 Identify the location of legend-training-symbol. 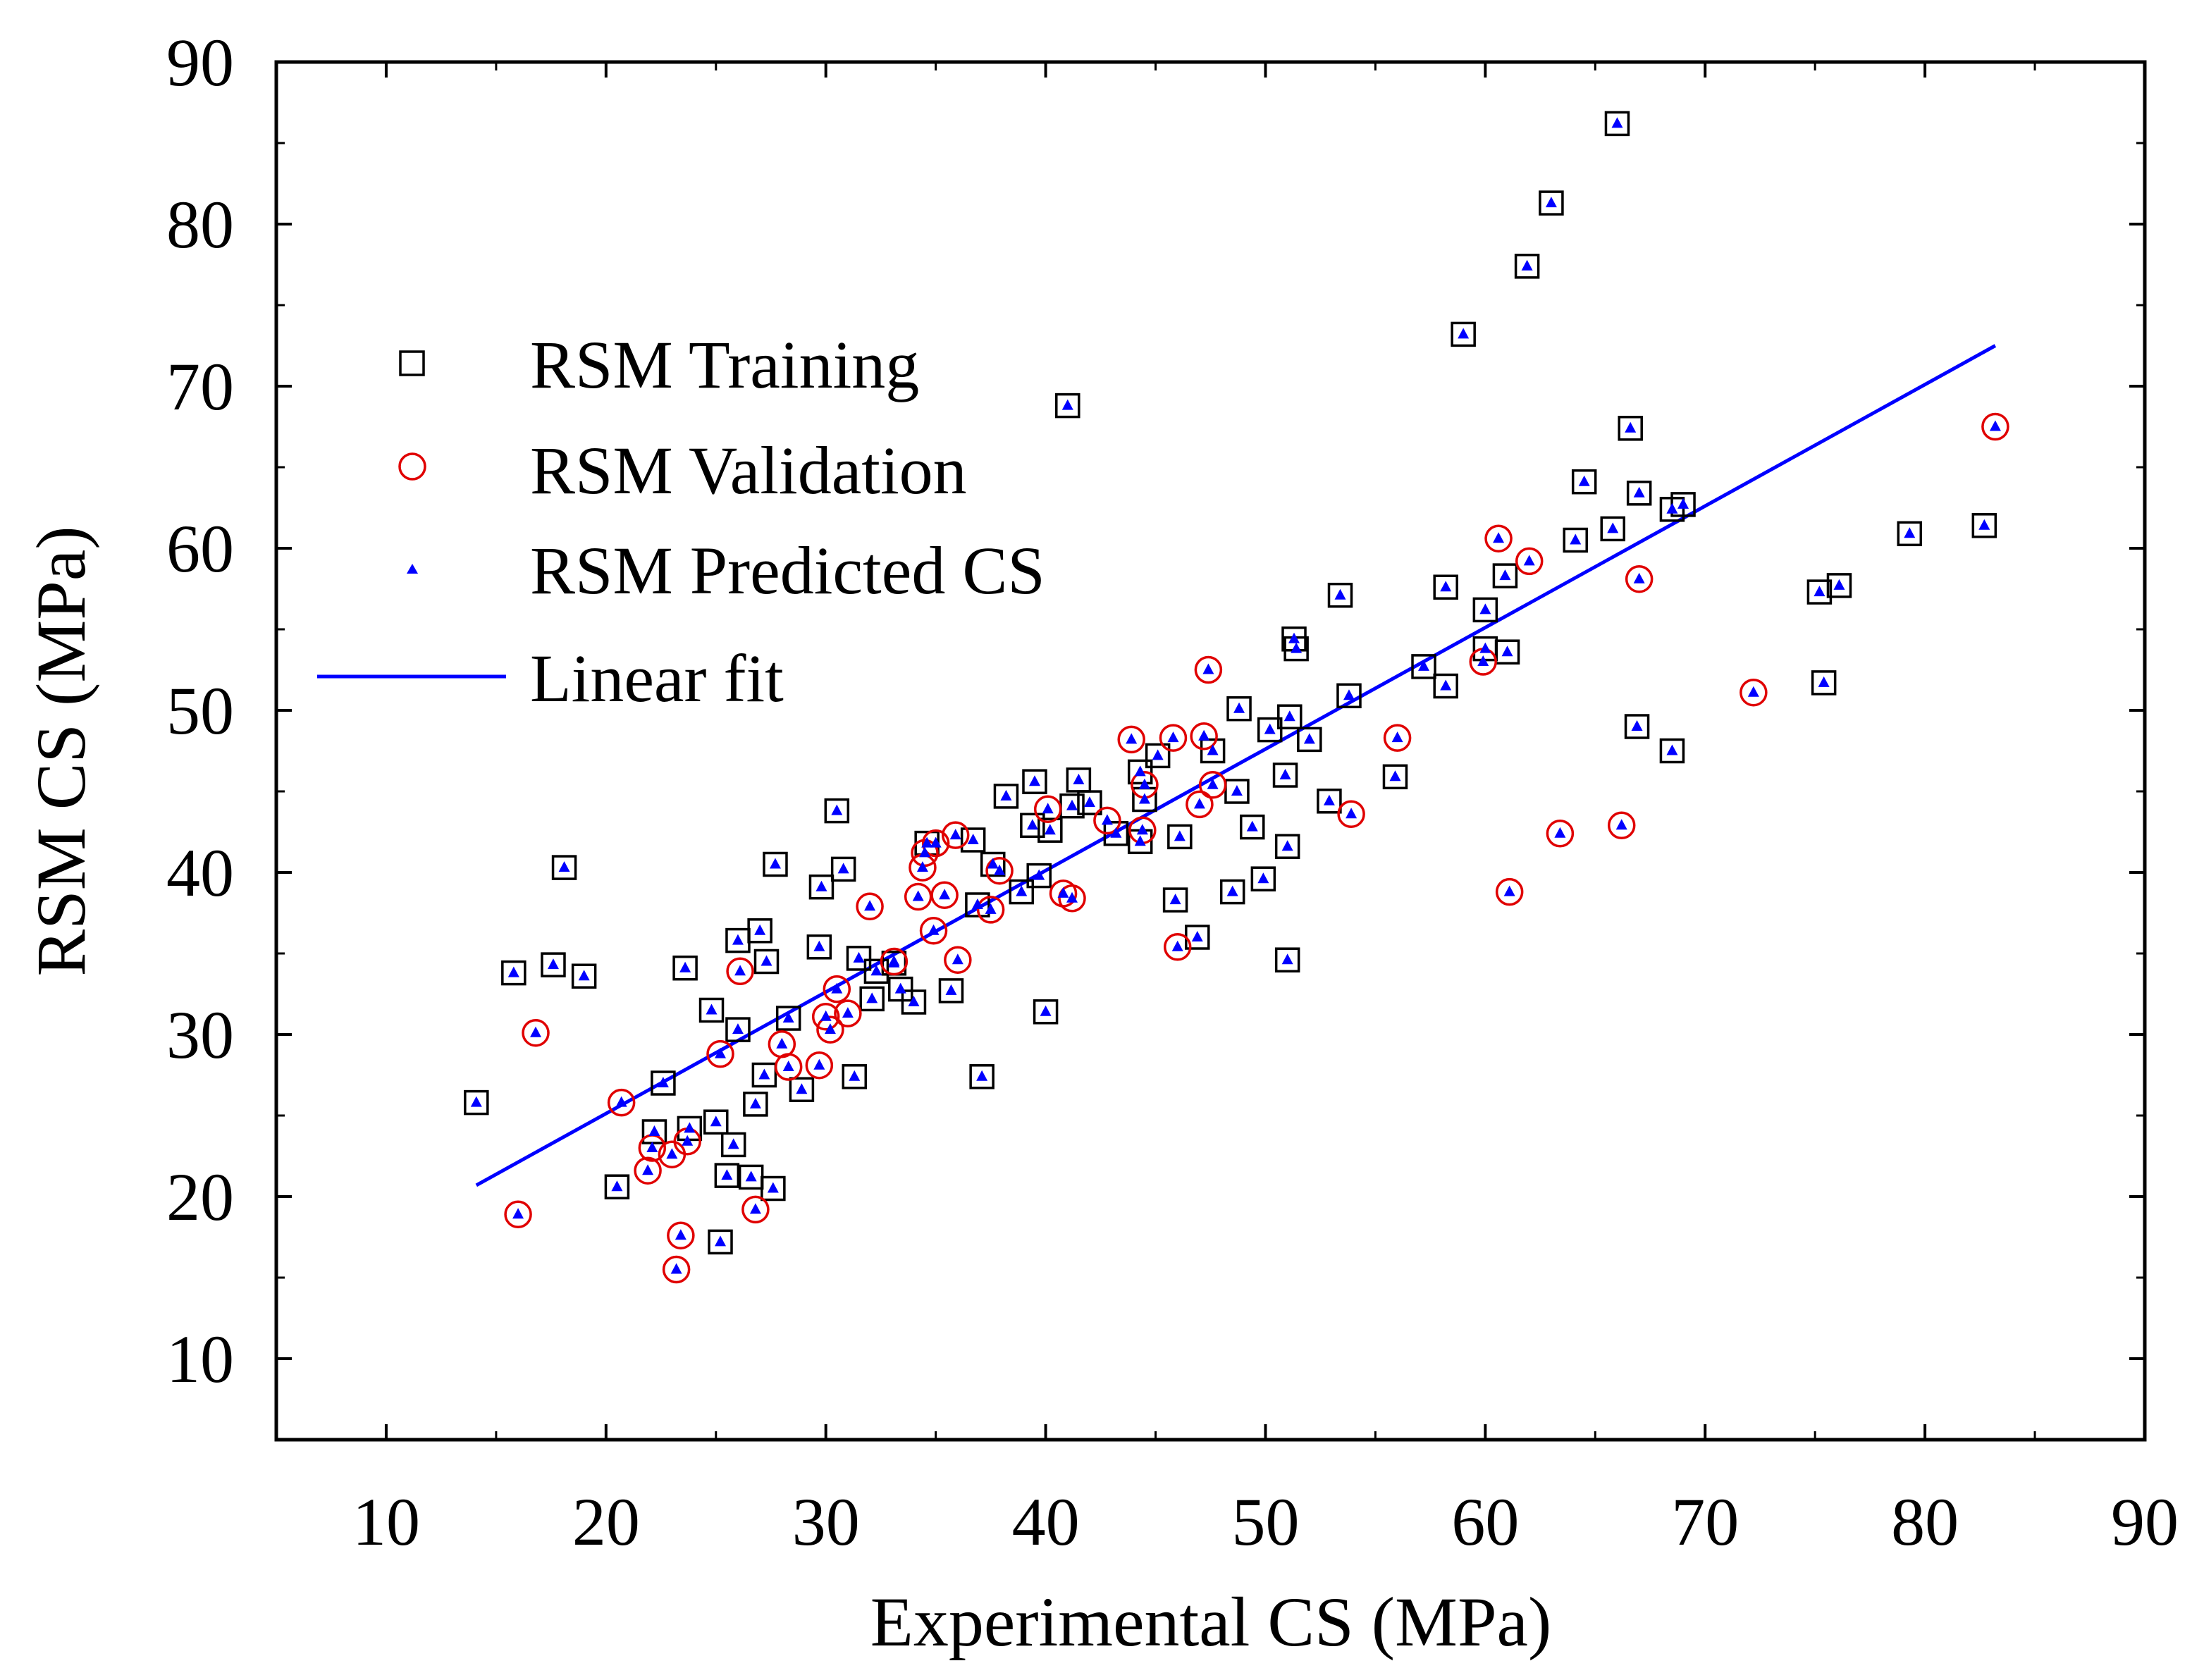
(412, 363).